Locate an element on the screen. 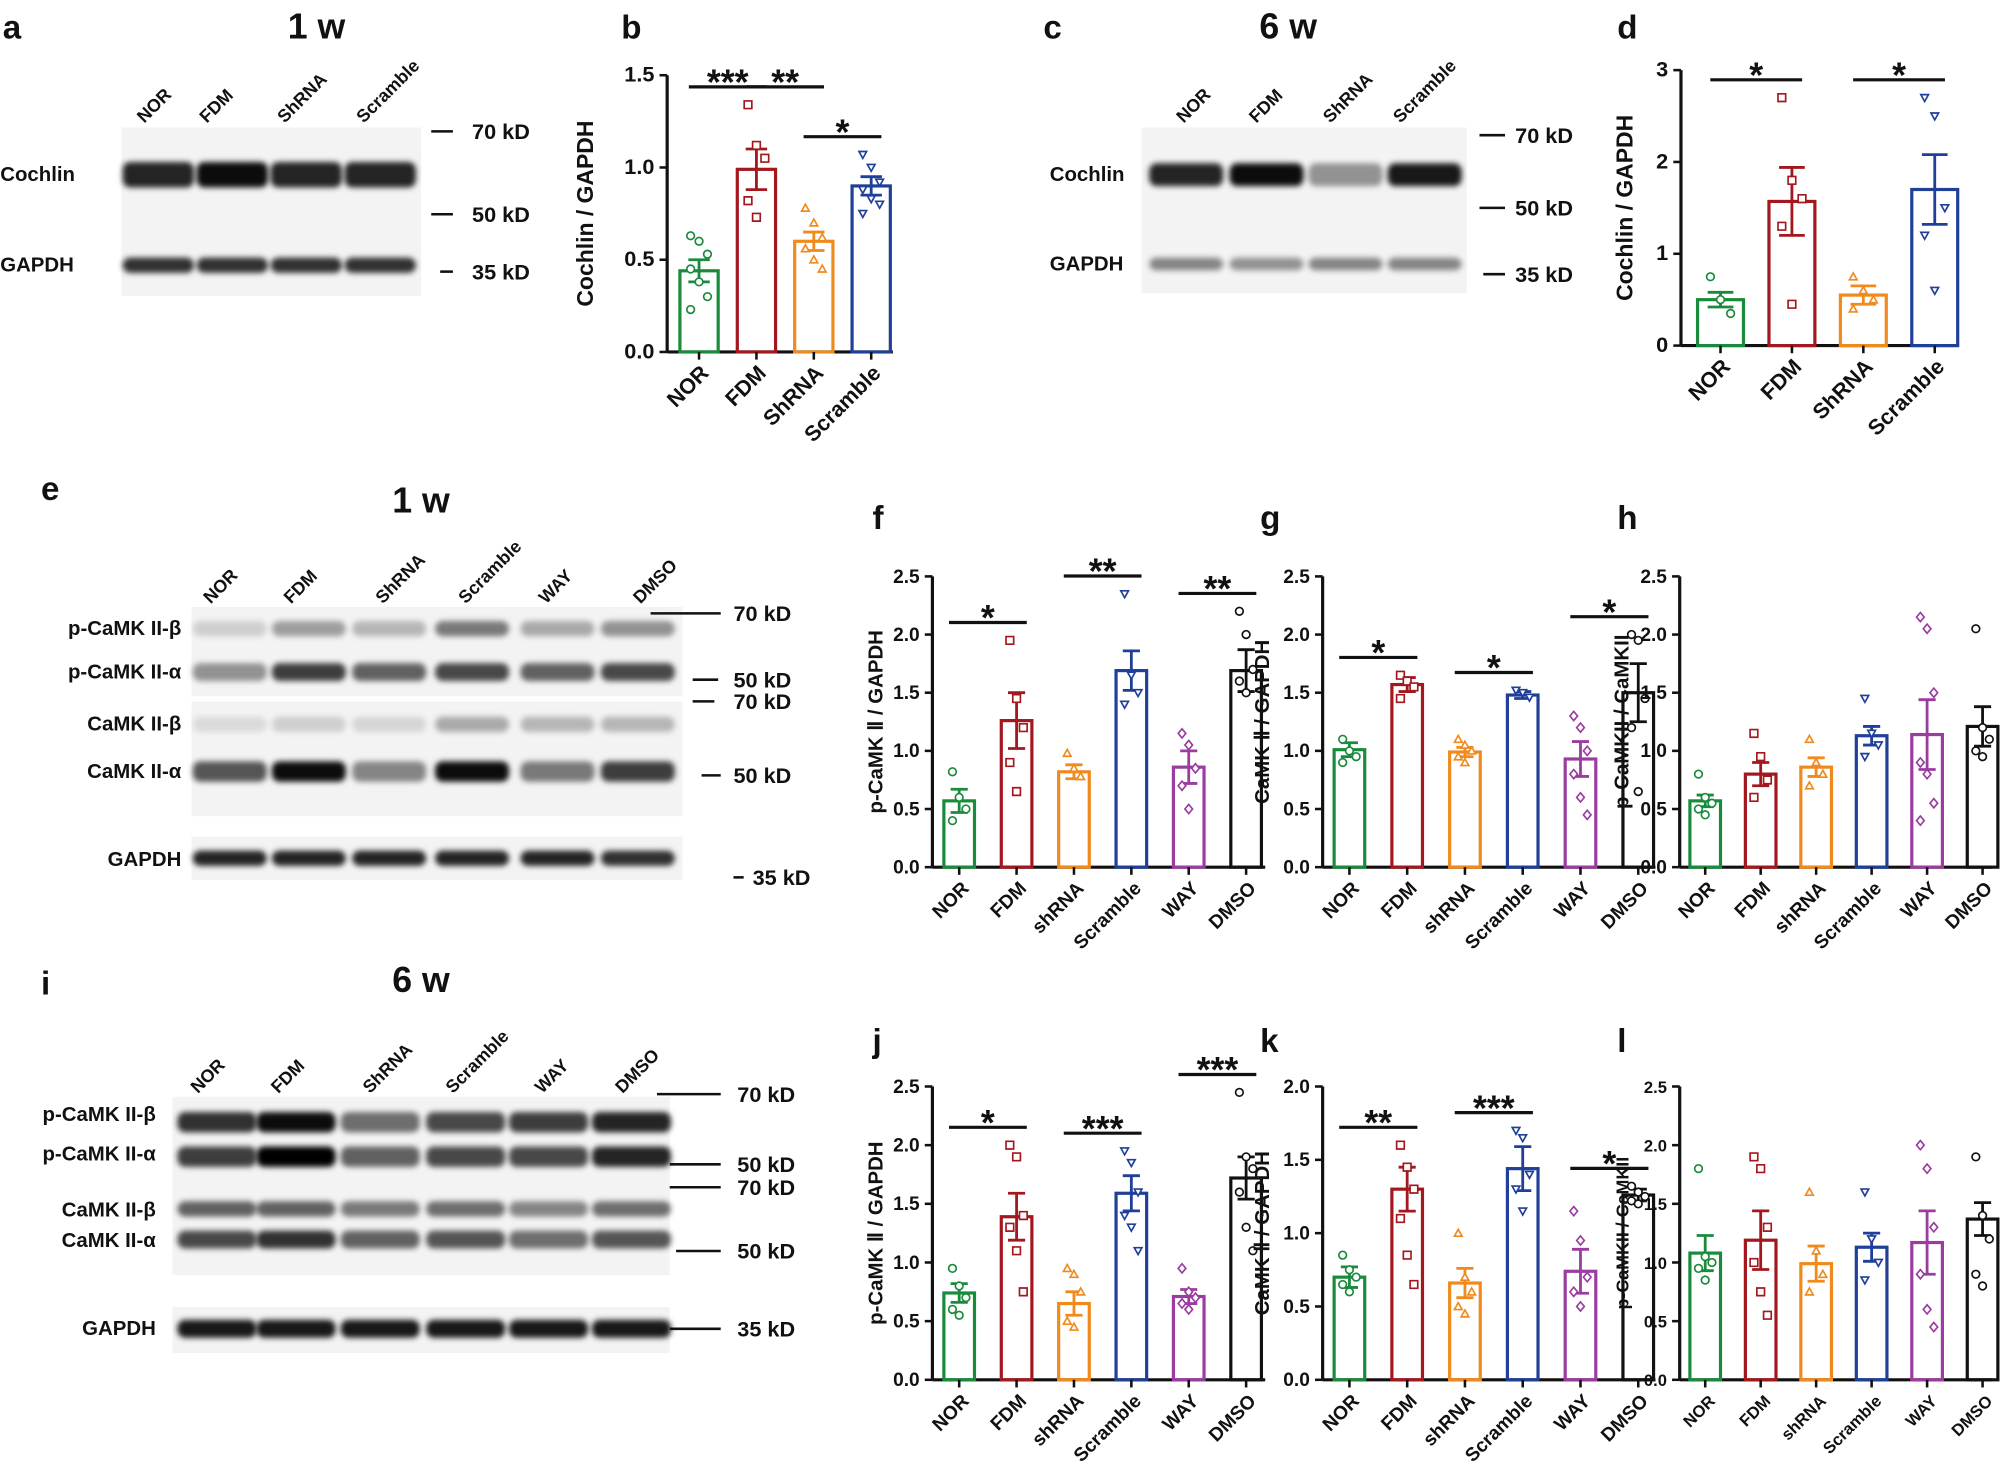 Image resolution: width=2000 pixels, height=1478 pixels. y-tick-label: 1.0 is located at coordinates (1296, 751).